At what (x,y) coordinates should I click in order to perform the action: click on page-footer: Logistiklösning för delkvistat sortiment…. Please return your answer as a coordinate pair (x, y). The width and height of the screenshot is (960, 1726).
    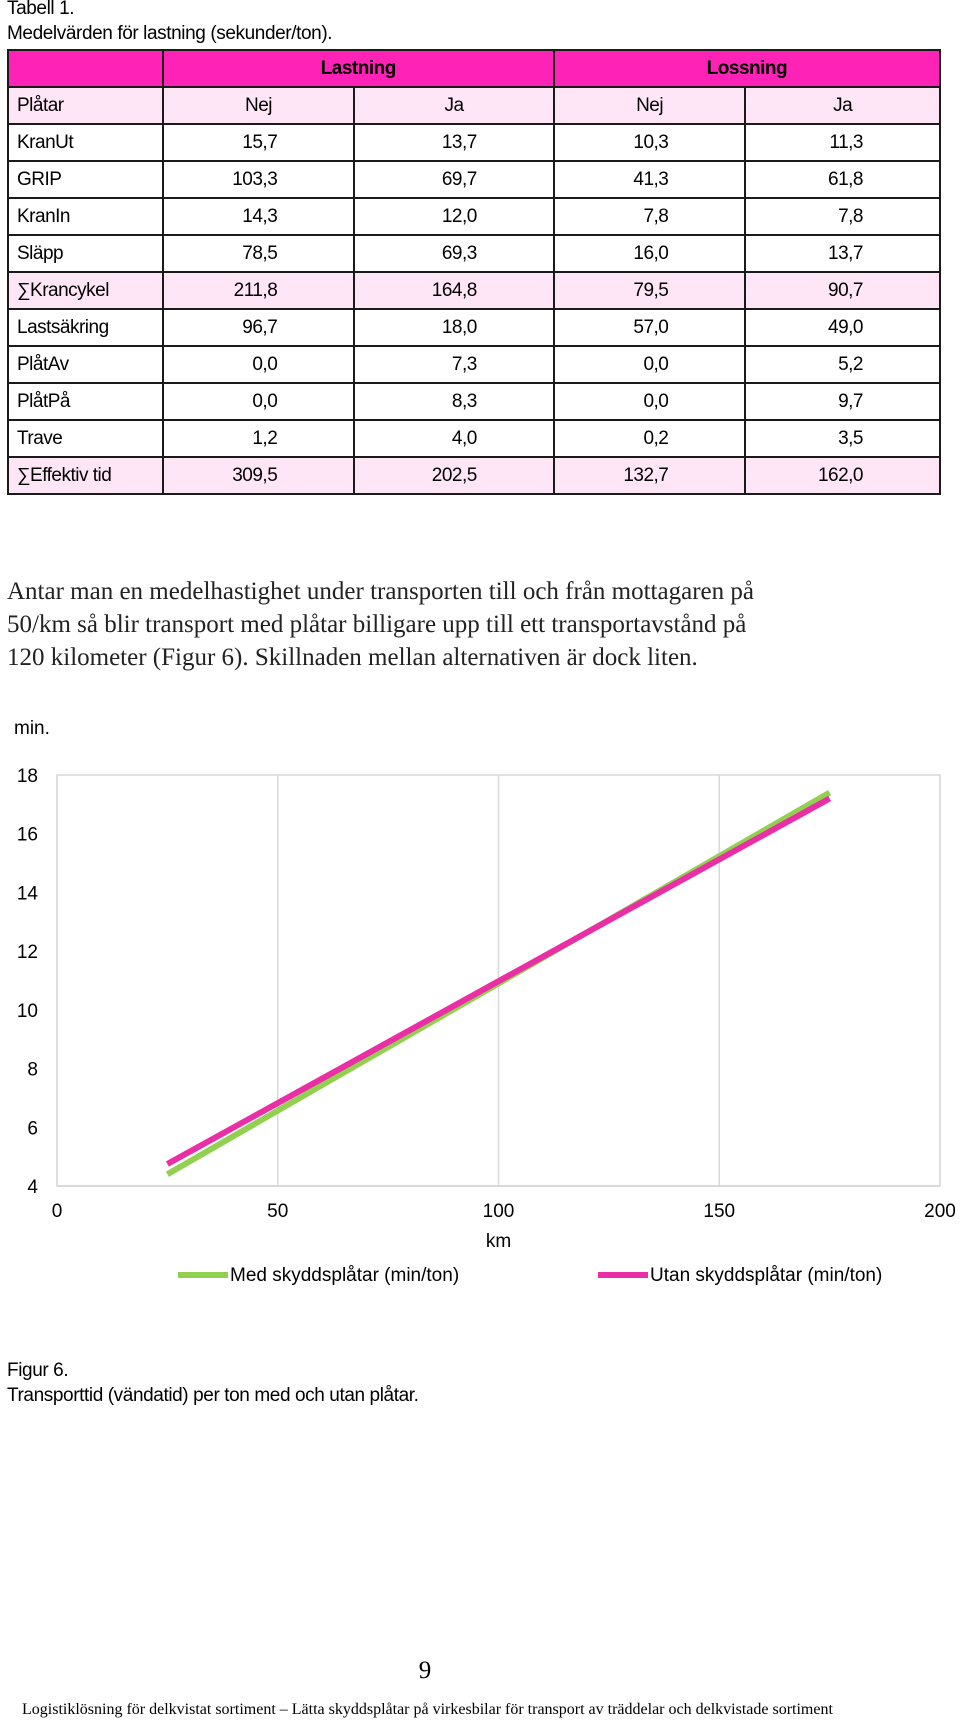
    Looking at the image, I should click on (427, 1709).